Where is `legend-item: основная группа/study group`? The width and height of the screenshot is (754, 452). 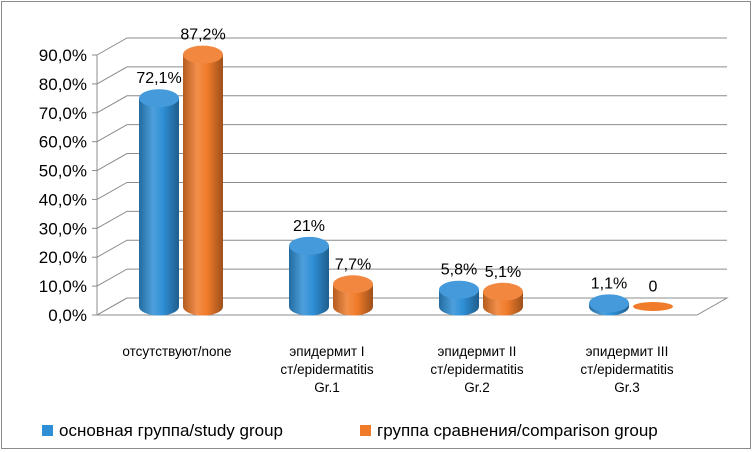 legend-item: основная группа/study group is located at coordinates (162, 430).